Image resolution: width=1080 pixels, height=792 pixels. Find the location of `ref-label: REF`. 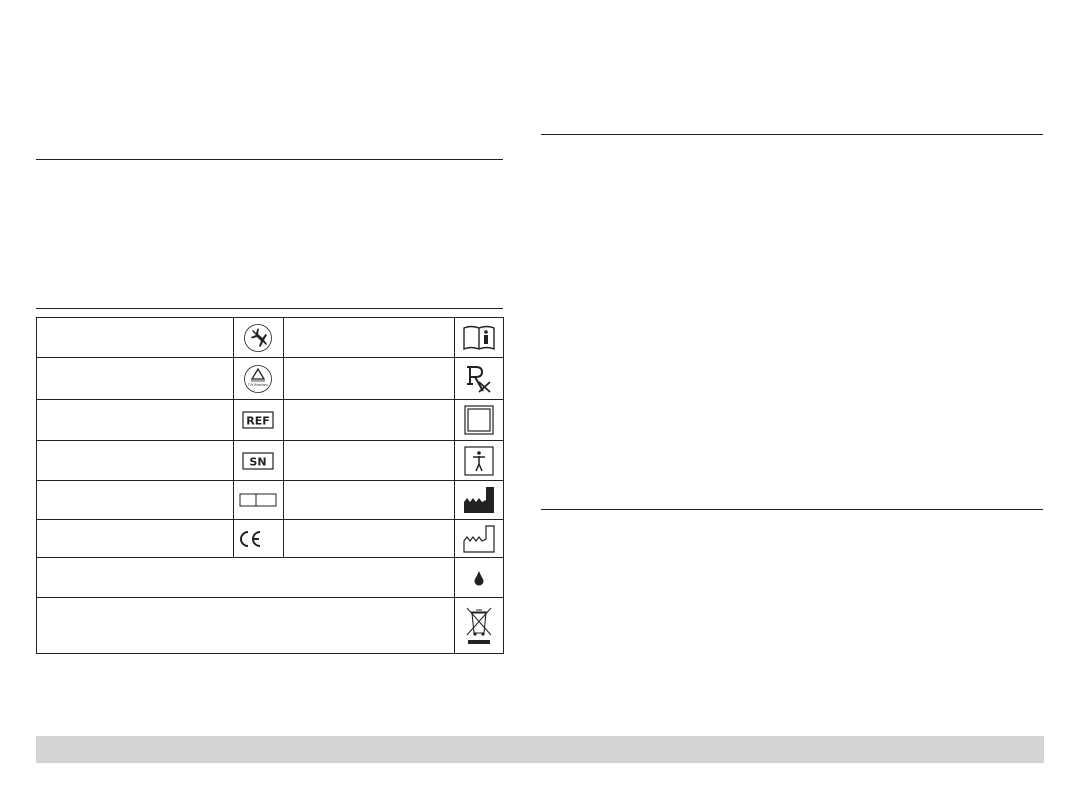

ref-label: REF is located at coordinates (259, 421).